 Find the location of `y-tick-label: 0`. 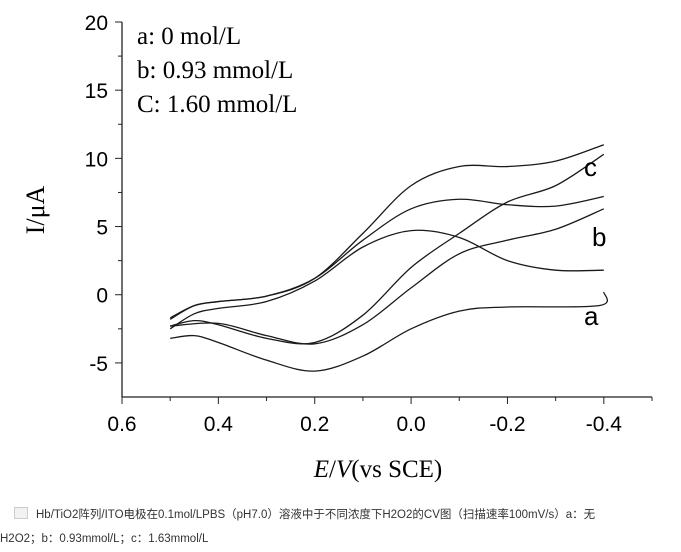

y-tick-label: 0 is located at coordinates (102, 296).